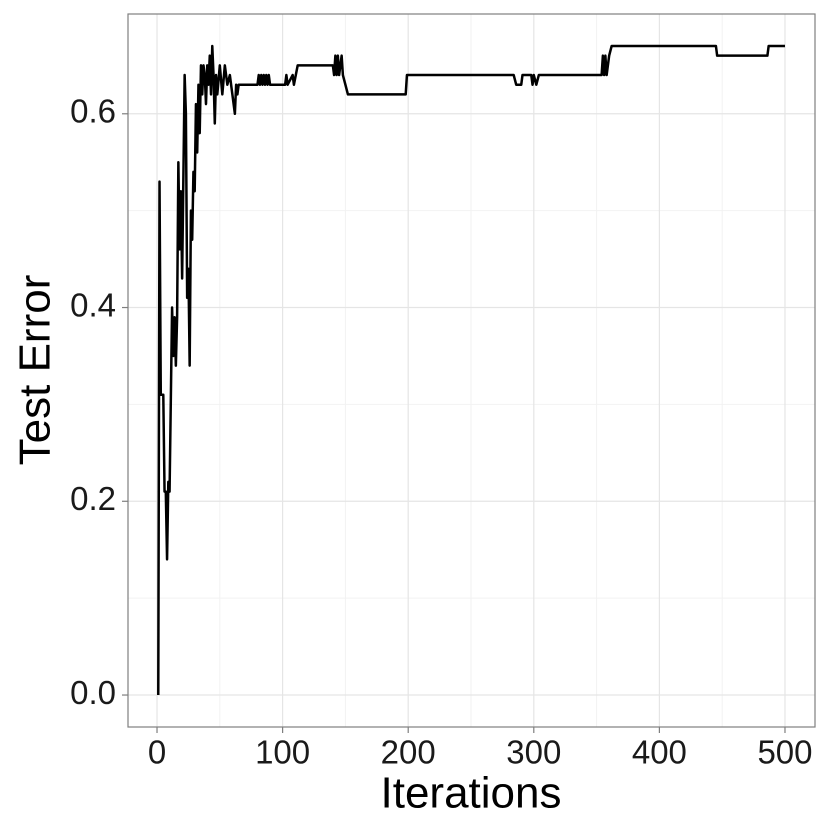  I want to click on x-tick-label: 300, so click(533, 752).